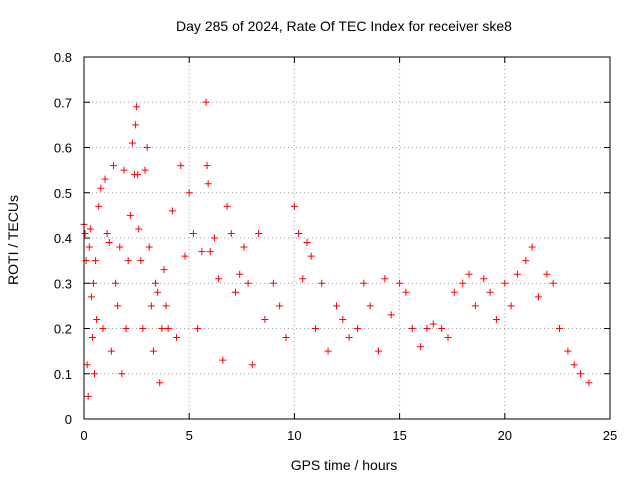 The height and width of the screenshot is (480, 640). Describe the element at coordinates (63, 238) in the screenshot. I see `y-tick-label: 0.4` at that location.